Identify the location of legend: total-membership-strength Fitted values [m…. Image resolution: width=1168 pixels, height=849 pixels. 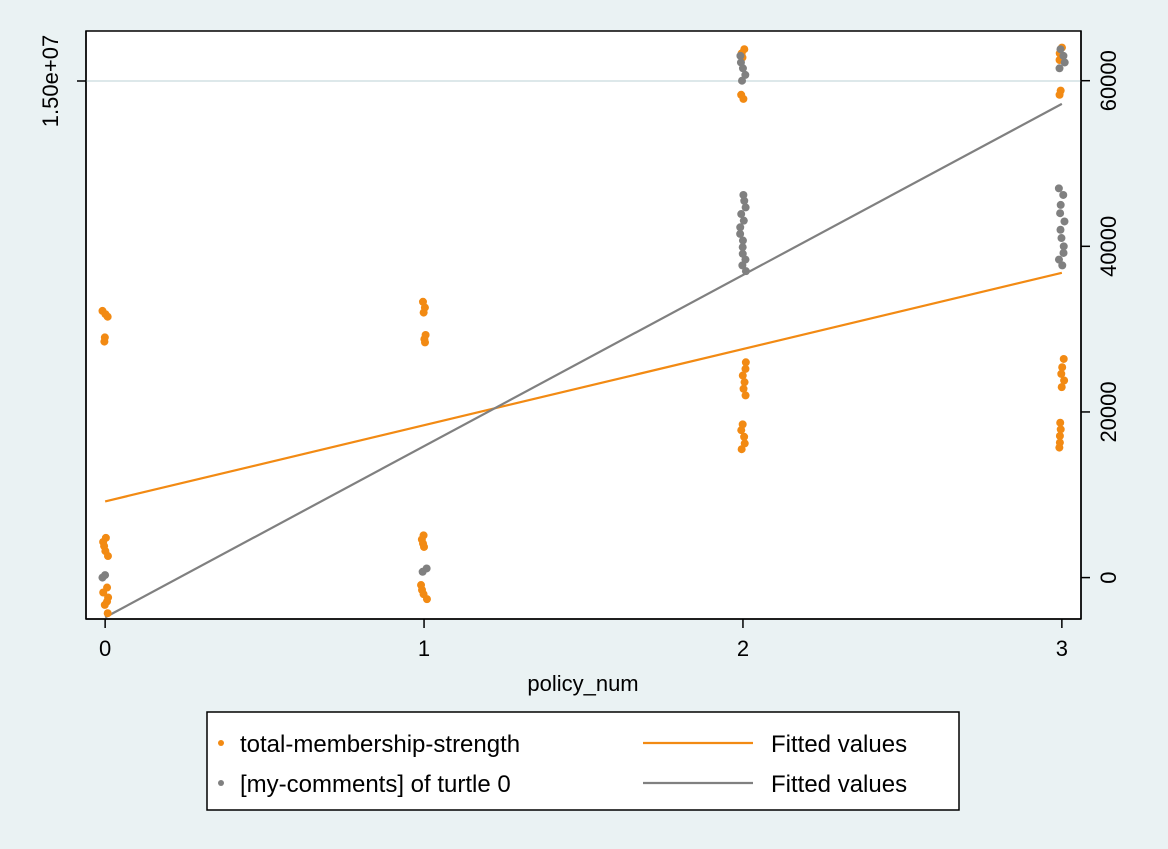
(562, 764).